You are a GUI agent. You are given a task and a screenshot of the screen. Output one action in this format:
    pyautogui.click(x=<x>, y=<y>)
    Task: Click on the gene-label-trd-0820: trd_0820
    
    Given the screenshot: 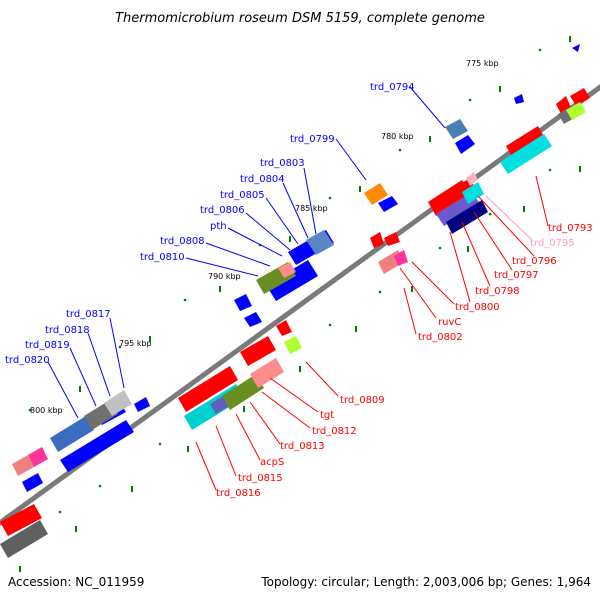 What is the action you would take?
    pyautogui.click(x=27, y=360)
    